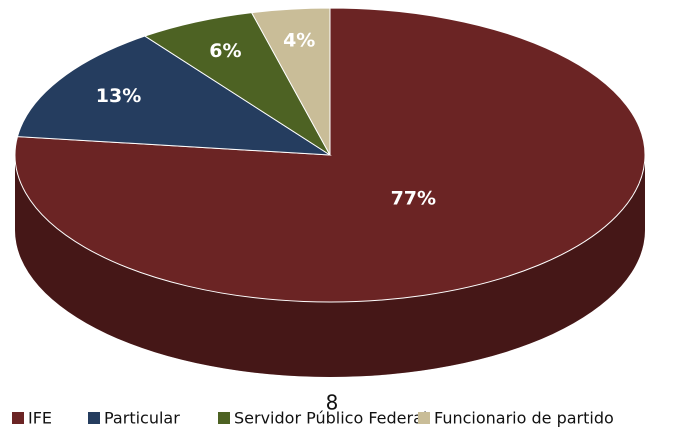 The width and height of the screenshot is (687, 430). Describe the element at coordinates (299, 41) in the screenshot. I see `data-label: 4%` at that location.